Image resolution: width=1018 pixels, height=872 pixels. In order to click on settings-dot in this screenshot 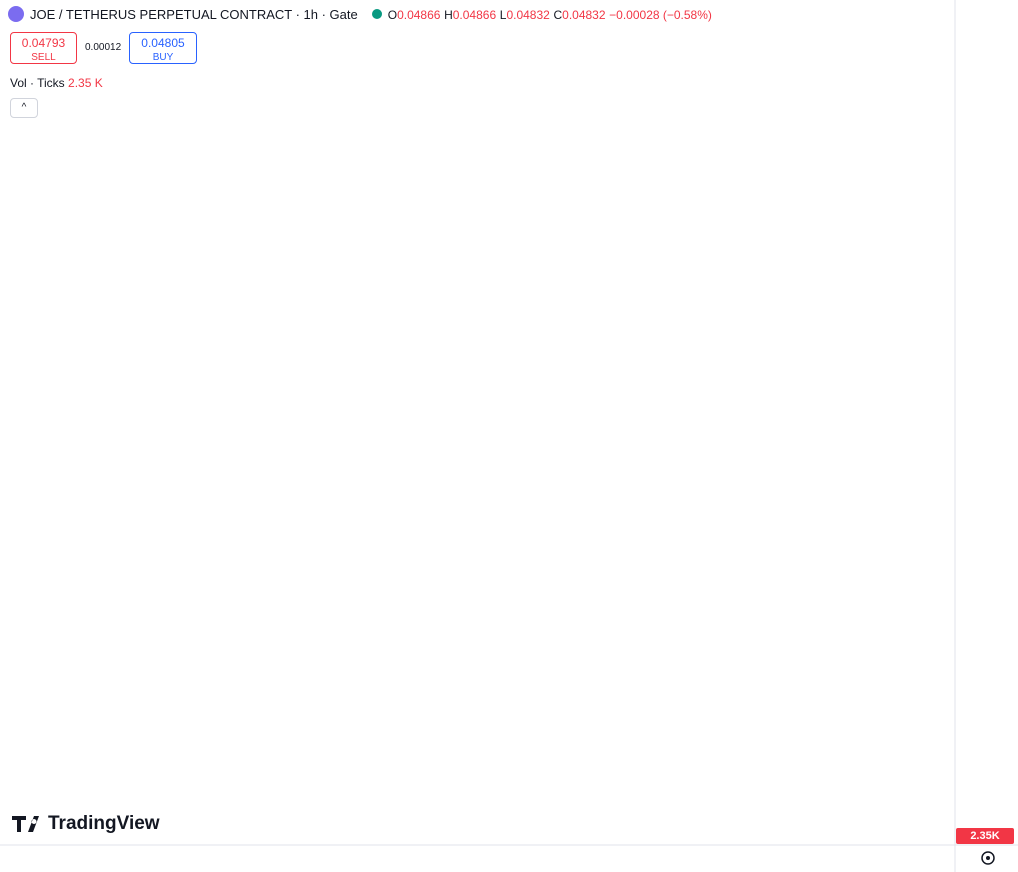, I will do `click(988, 858)`.